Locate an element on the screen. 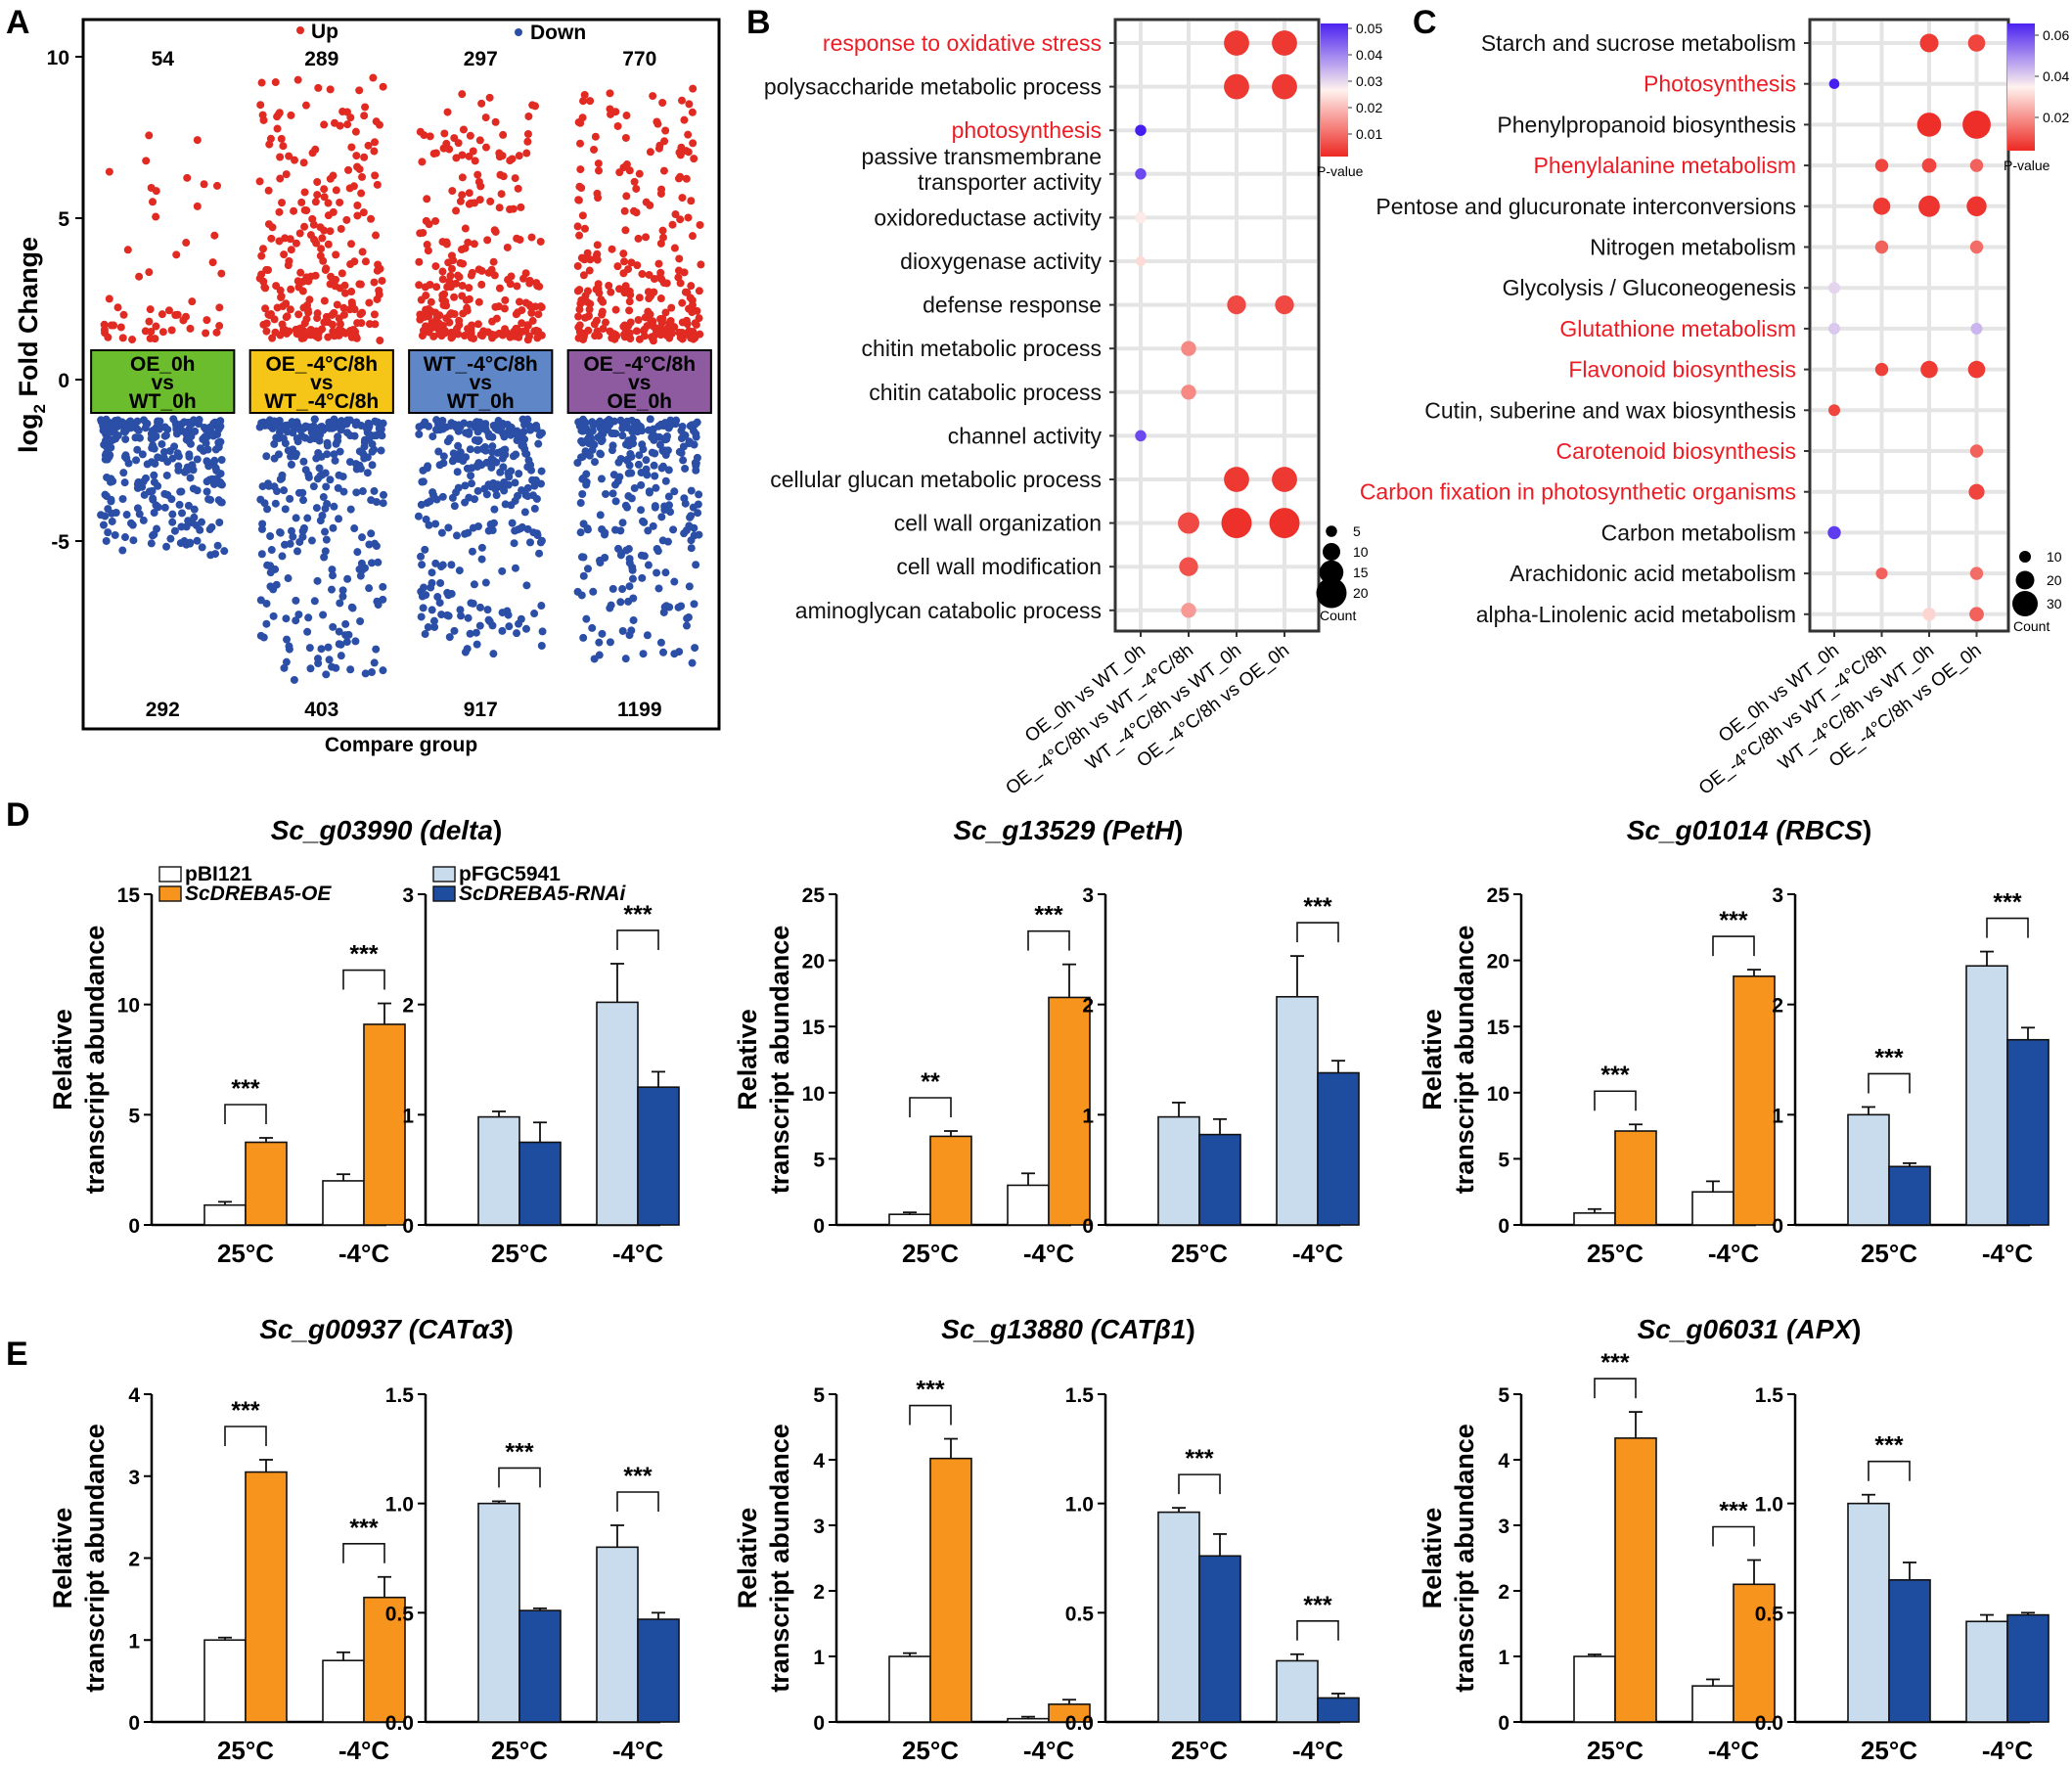  y-tick-label: 2 is located at coordinates (1088, 1006).